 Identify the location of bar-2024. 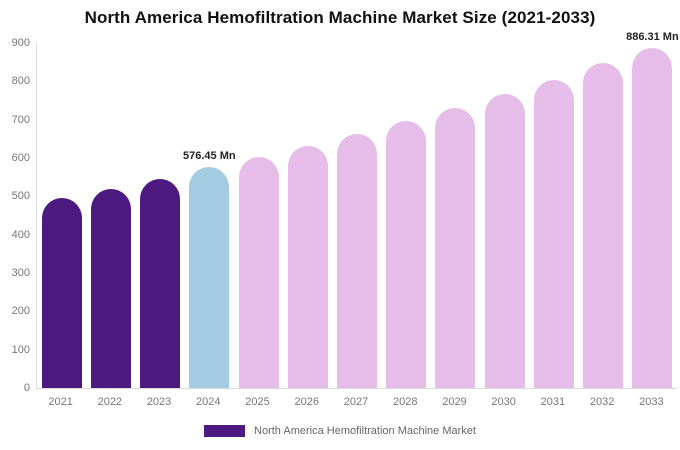
(209, 277).